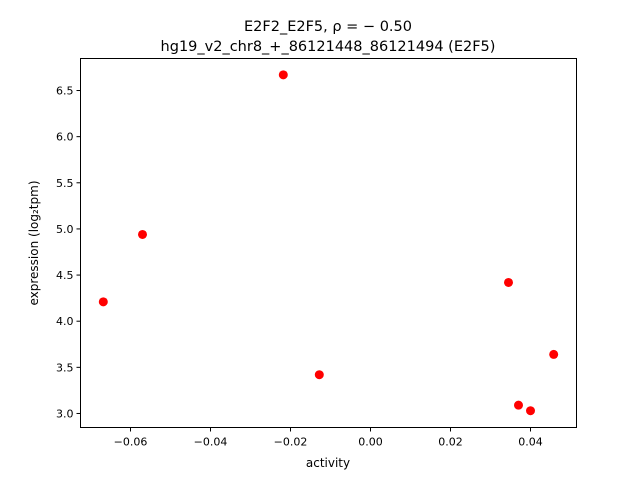  Describe the element at coordinates (450, 442) in the screenshot. I see `x-tick-label: 0.02` at that location.